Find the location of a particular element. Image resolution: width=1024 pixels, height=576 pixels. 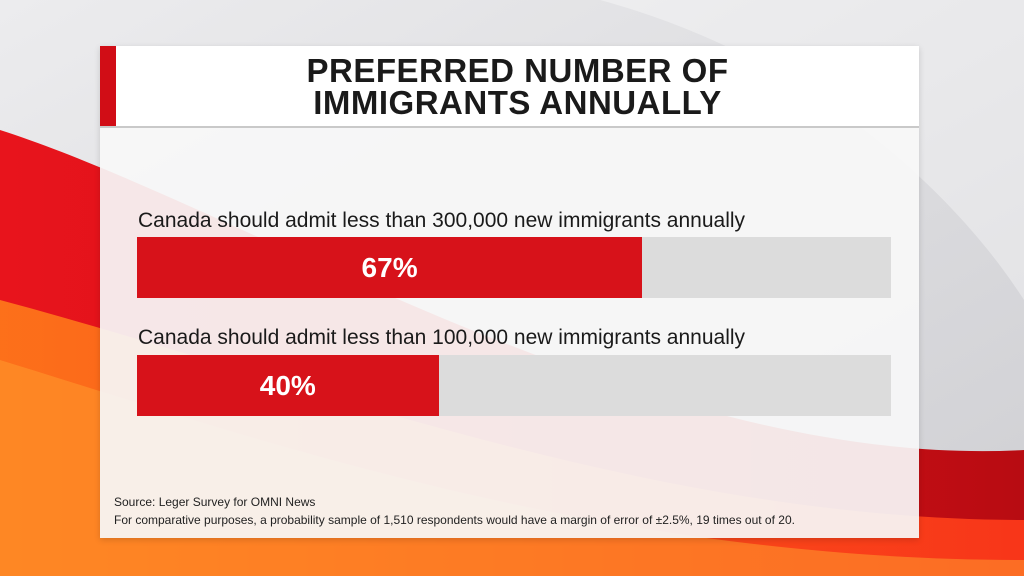

bar-track-2: 40% is located at coordinates (514, 385).